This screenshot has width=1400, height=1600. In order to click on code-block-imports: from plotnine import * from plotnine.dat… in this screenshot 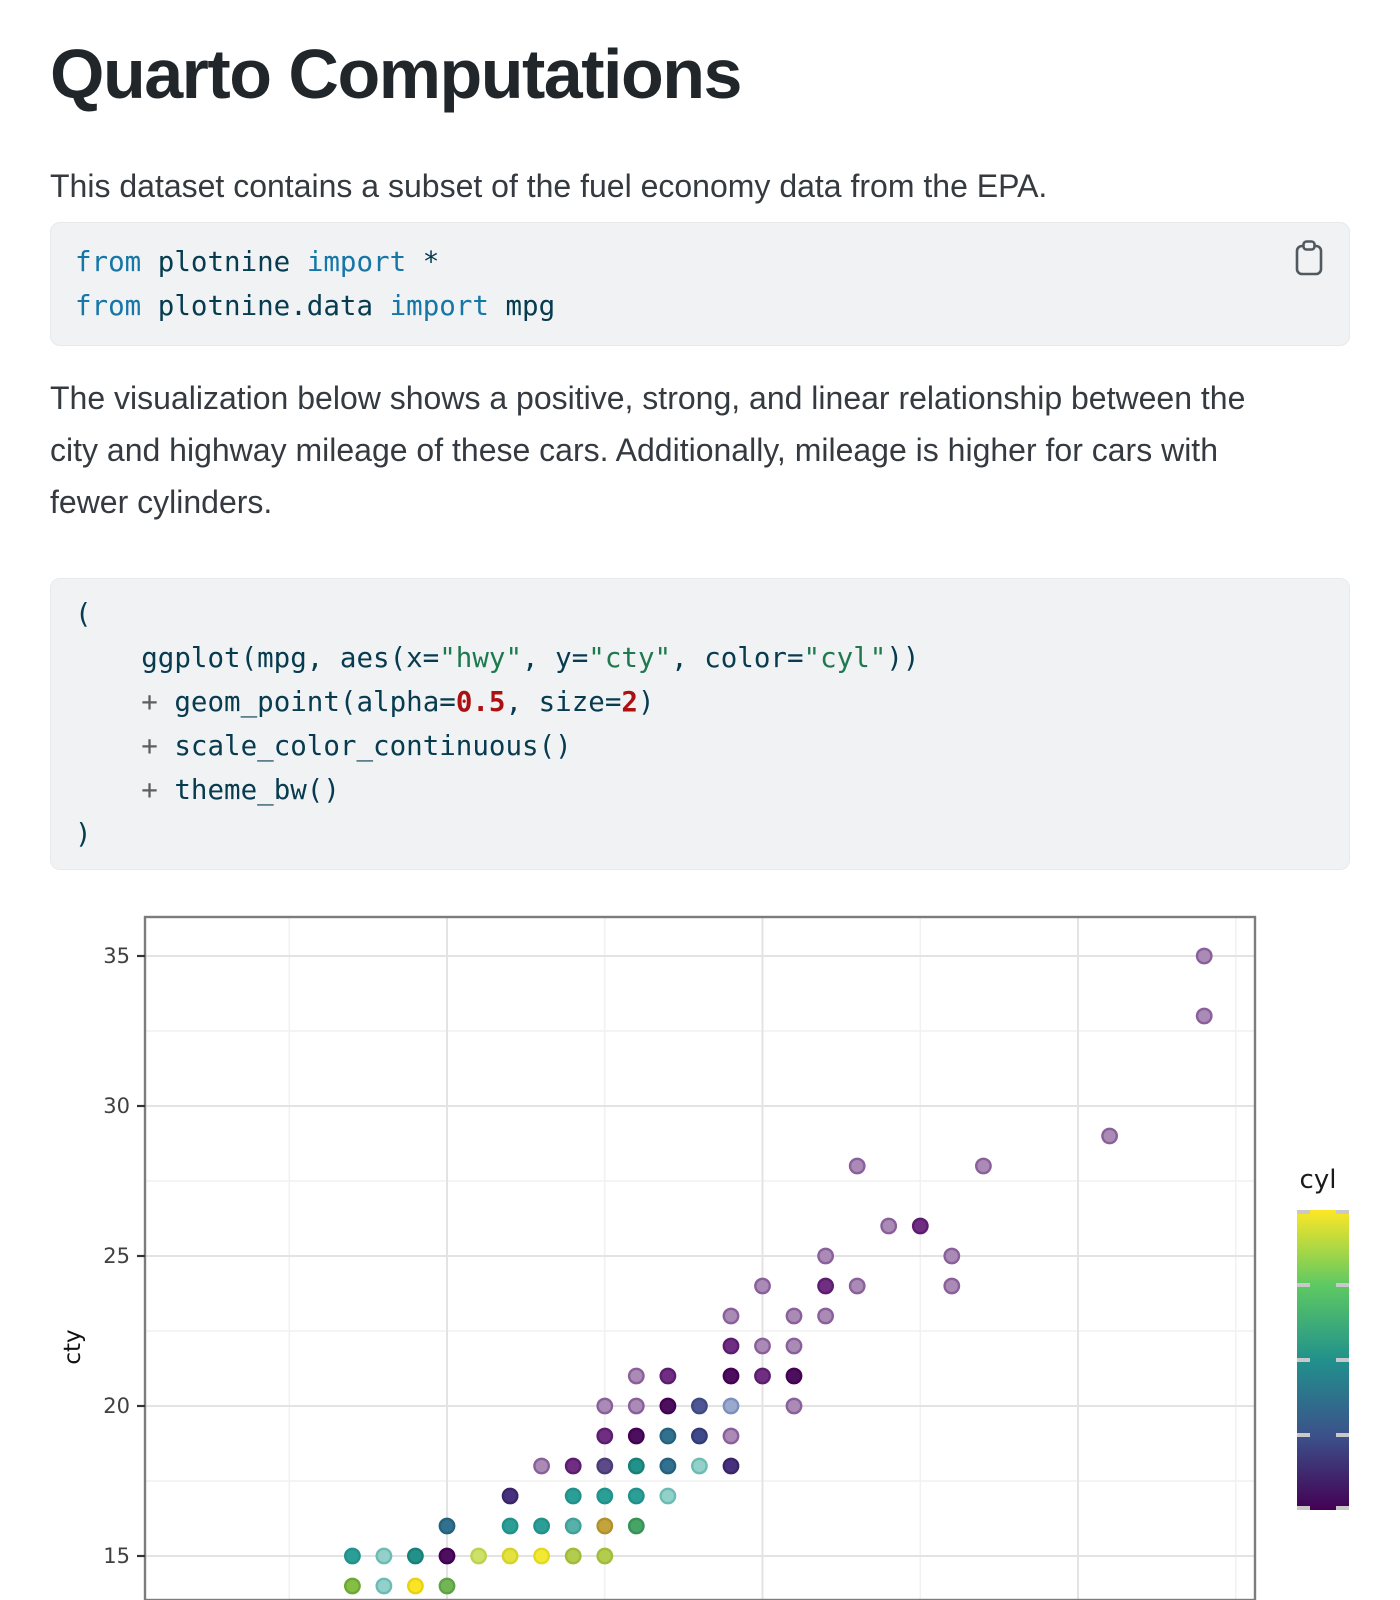, I will do `click(700, 284)`.